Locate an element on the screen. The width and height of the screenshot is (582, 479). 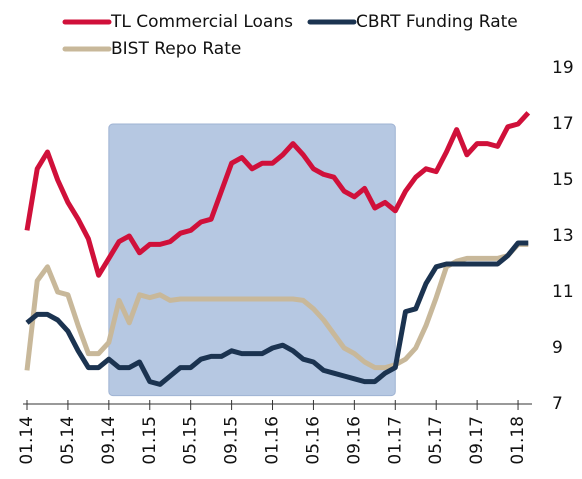
x-tick-label: 01.18 is located at coordinates (518, 440).